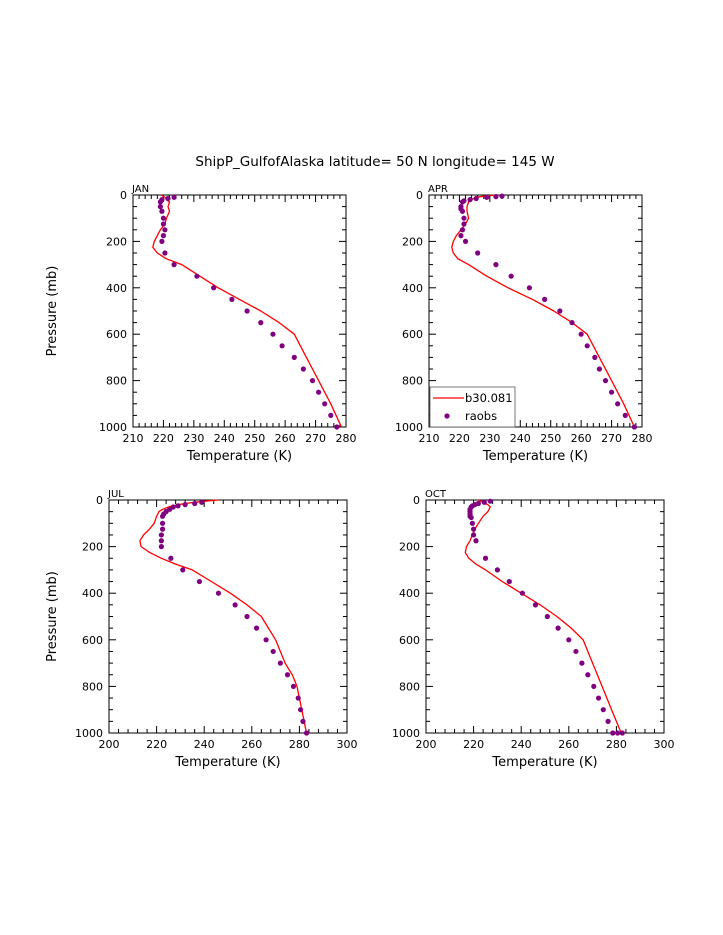 This screenshot has height=935, width=723. I want to click on y-tick-label: 600, so click(92, 640).